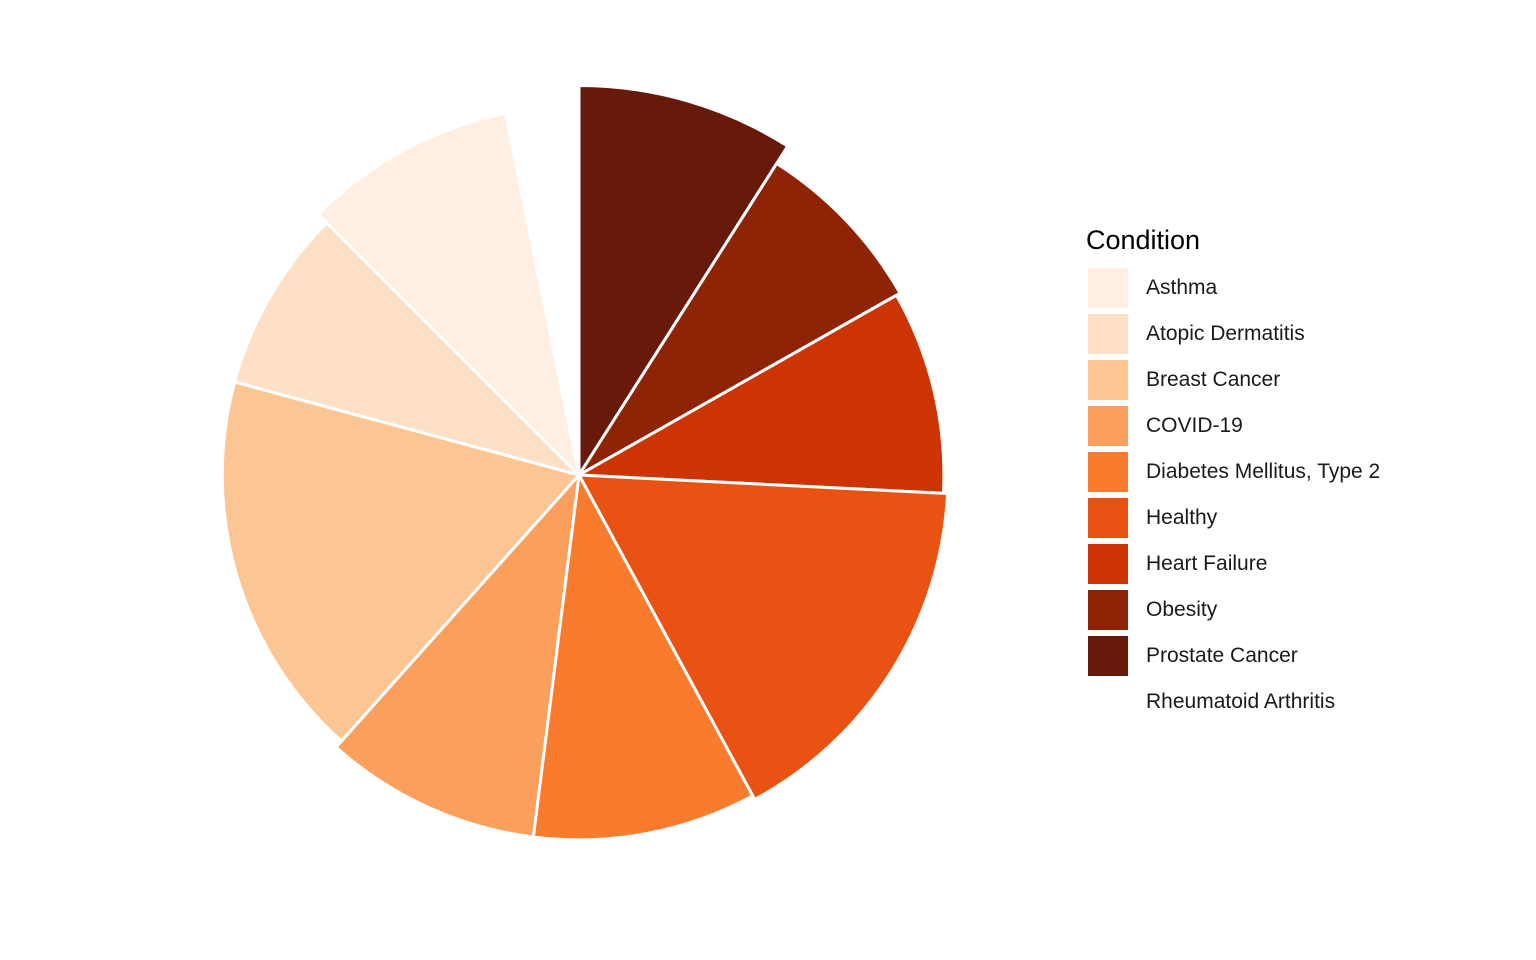  What do you see at coordinates (1241, 701) in the screenshot?
I see `legend-label: Rheumatoid Arthritis` at bounding box center [1241, 701].